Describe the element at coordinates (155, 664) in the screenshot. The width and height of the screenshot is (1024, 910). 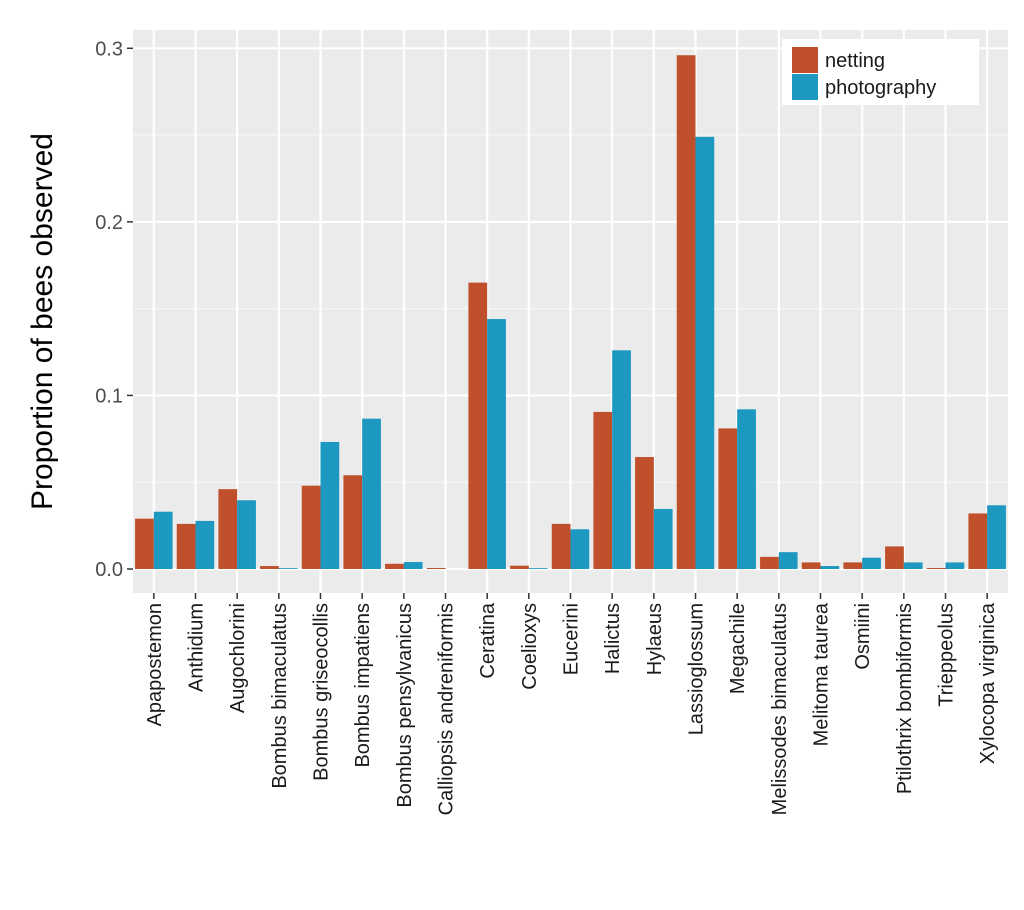
I see `x-tick-label: Apapostemon` at that location.